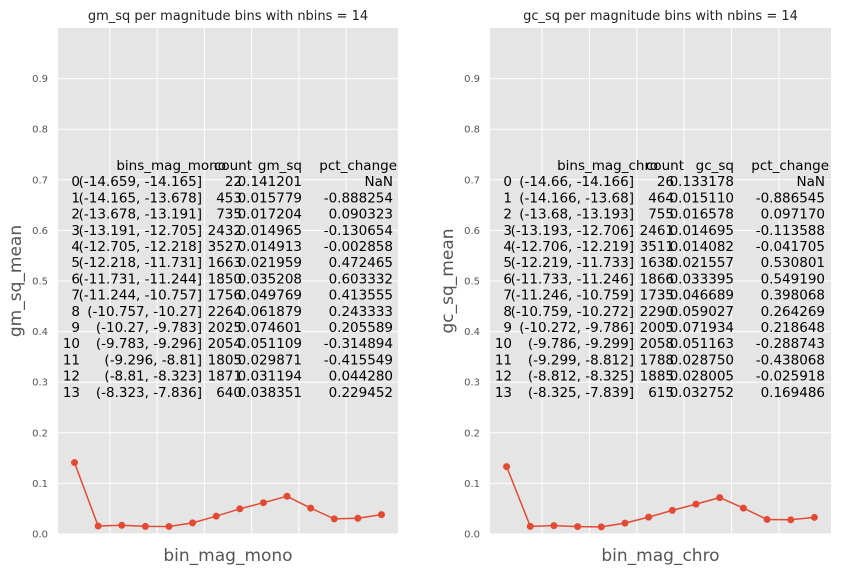  I want to click on table-cell-pct-change: 0.218648, so click(793, 328).